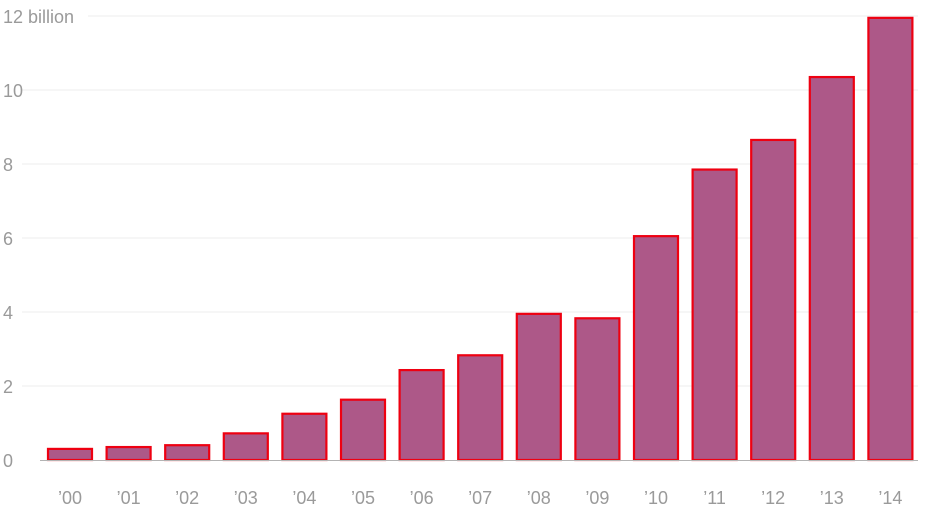 The image size is (930, 528). Describe the element at coordinates (187, 498) in the screenshot. I see `x-tick-label-2: ’02` at that location.